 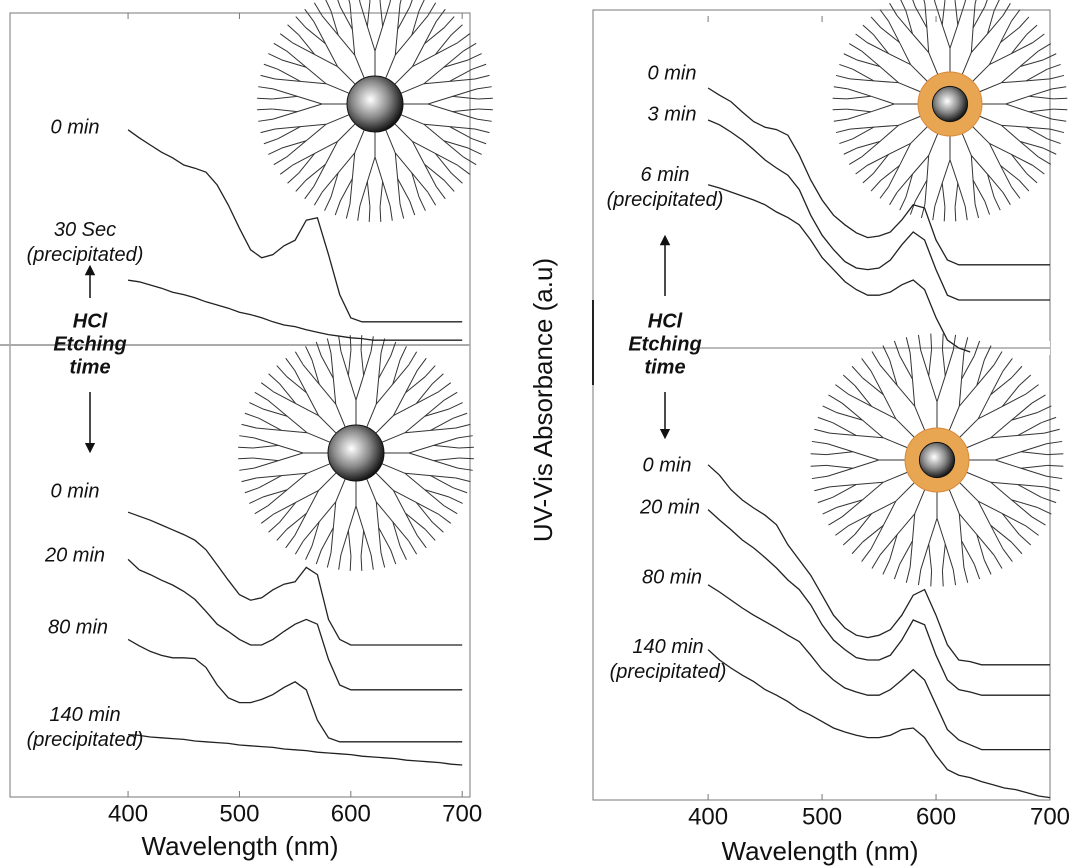 I want to click on x-tick-label: 600, so click(x=936, y=816).